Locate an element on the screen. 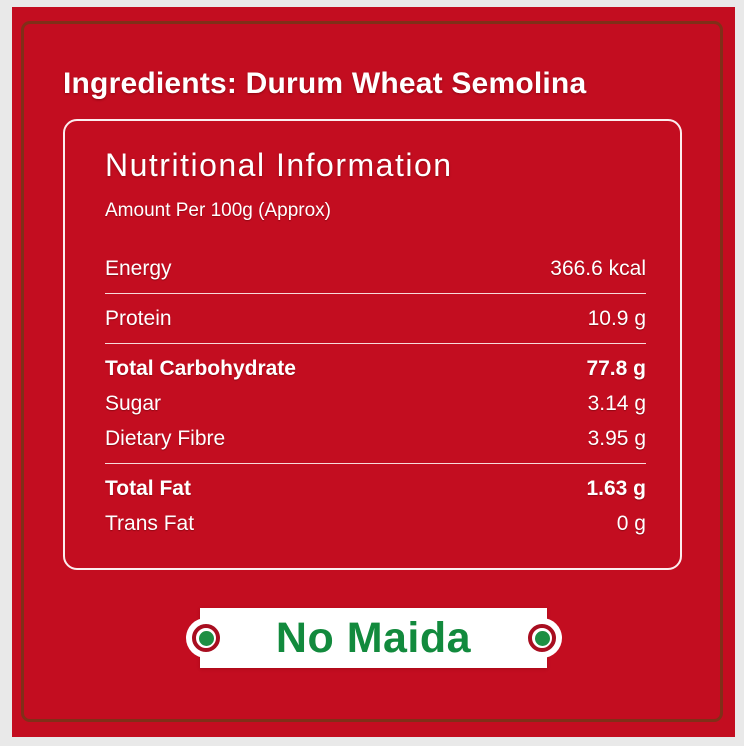 Image resolution: width=744 pixels, height=746 pixels. nutrition-group: Energy 366.6 kcal is located at coordinates (375, 268).